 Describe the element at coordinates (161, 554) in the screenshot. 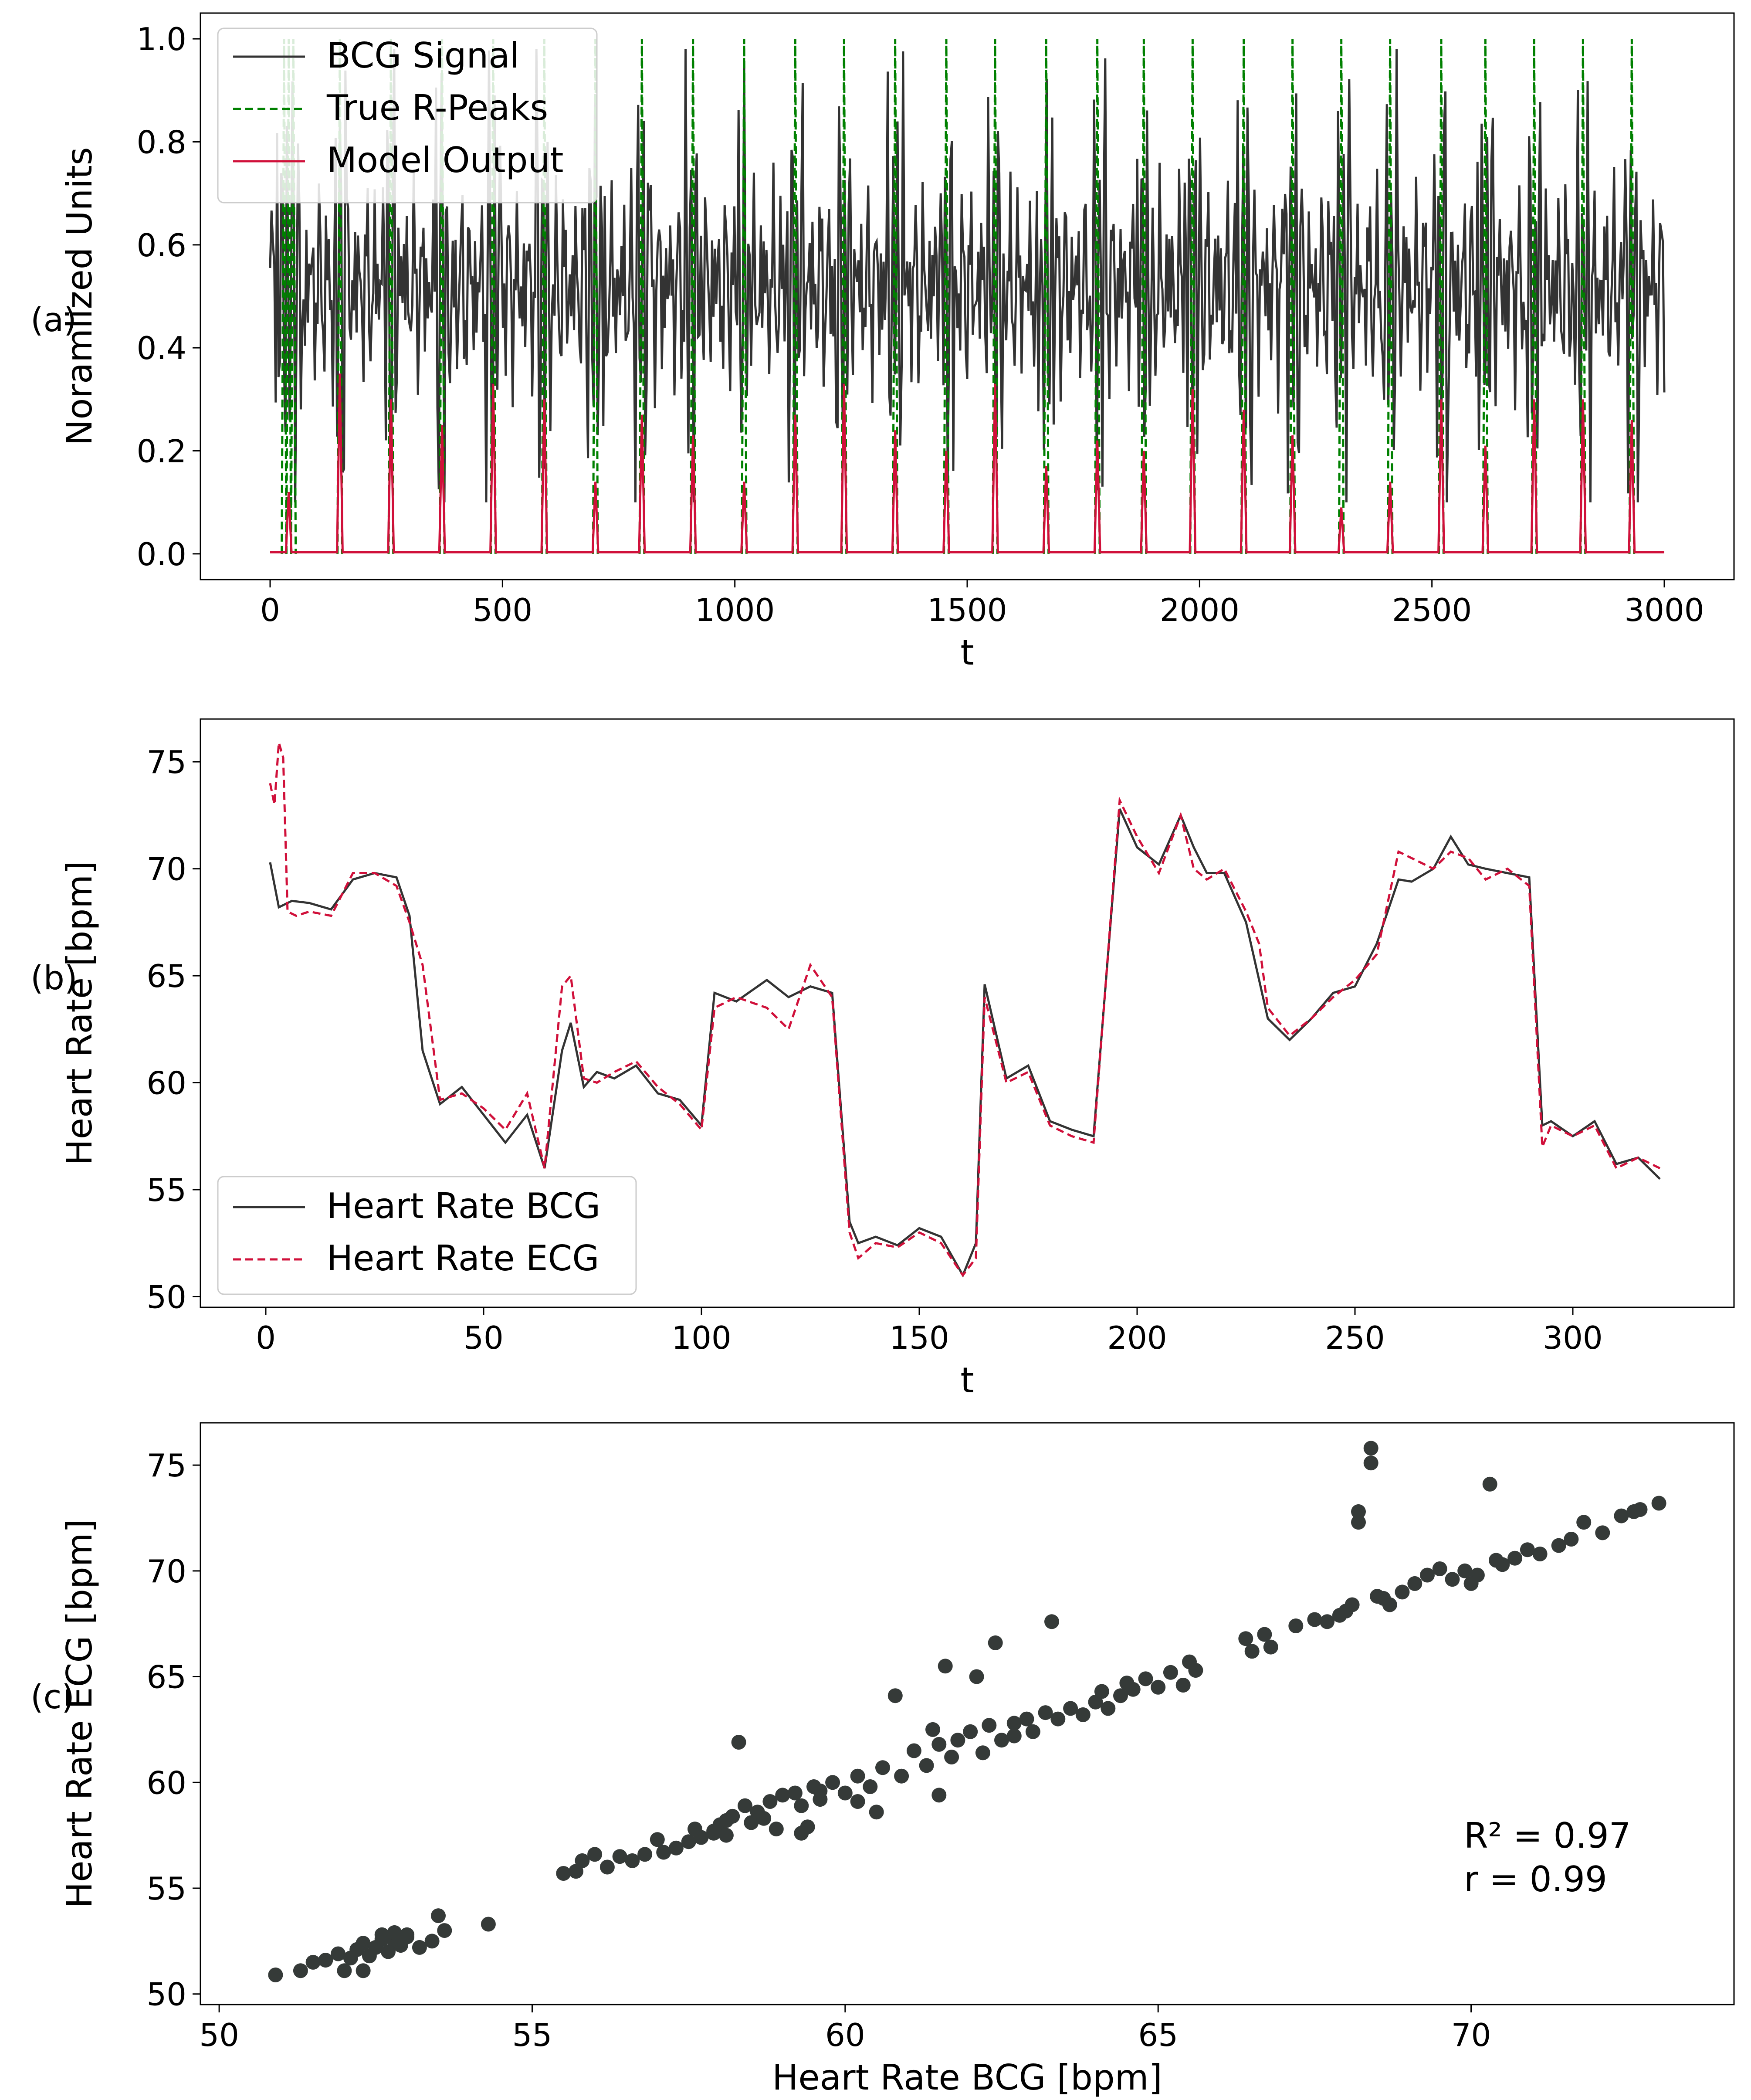

I see `y-tick-label: 0.0` at that location.